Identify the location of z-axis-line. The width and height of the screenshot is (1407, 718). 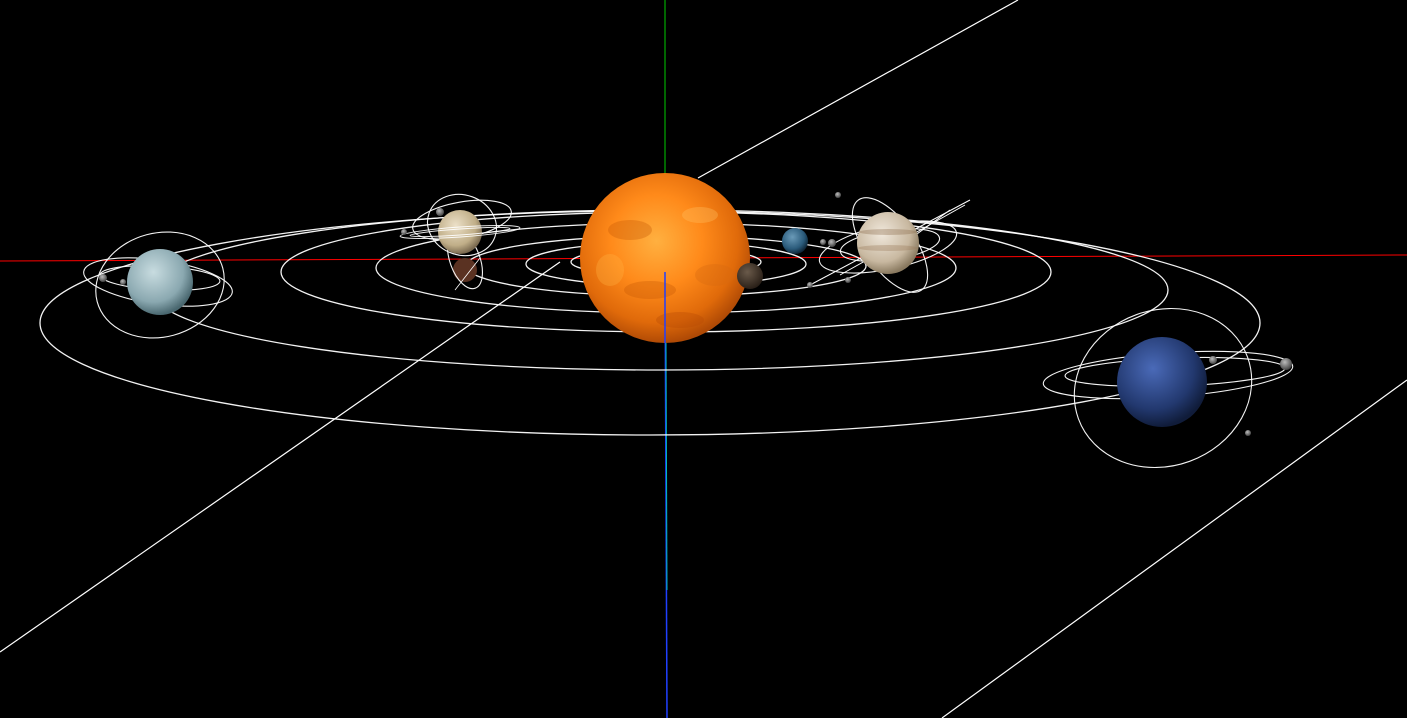
(666, 494).